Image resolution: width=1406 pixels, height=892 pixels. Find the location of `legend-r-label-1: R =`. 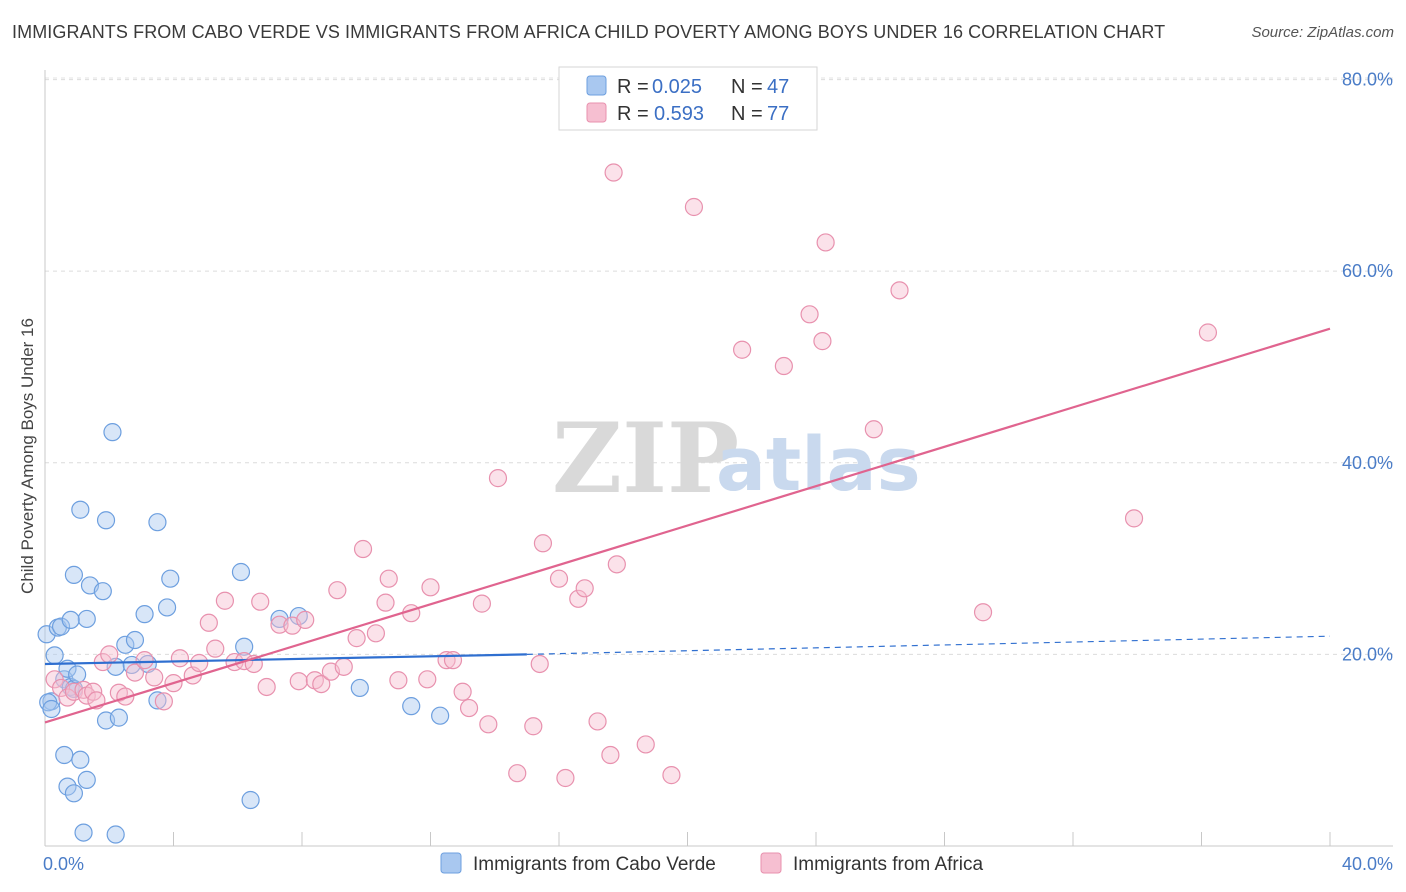

legend-r-label-1: R = is located at coordinates (633, 87).